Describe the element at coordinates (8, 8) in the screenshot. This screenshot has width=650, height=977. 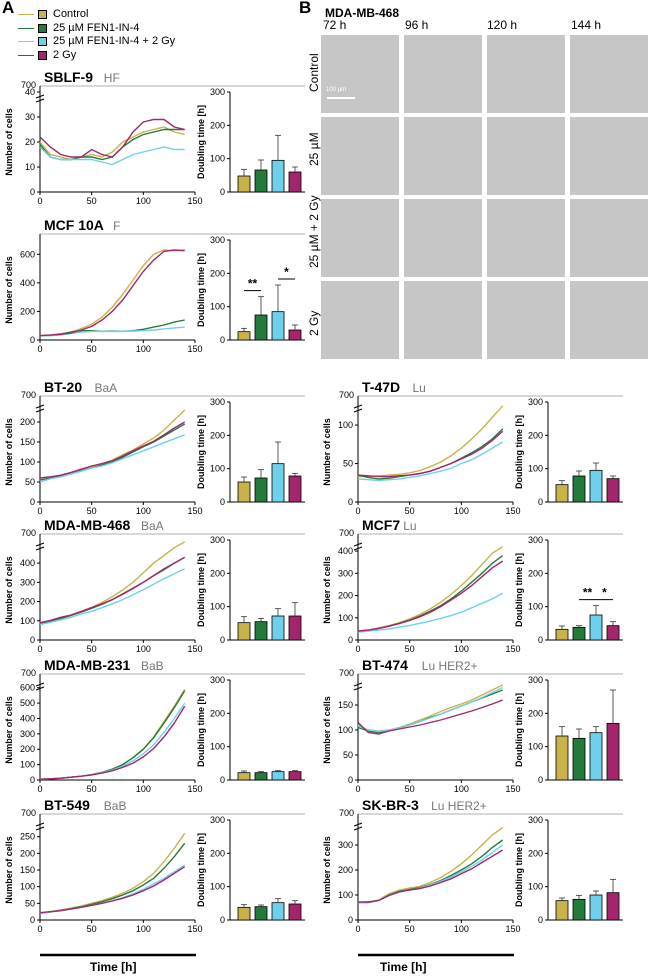
I see `panel-label-a: A` at that location.